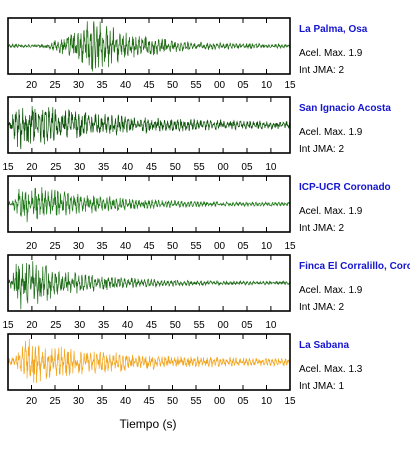  I want to click on station-name: La Palma, Osa, so click(333, 29).